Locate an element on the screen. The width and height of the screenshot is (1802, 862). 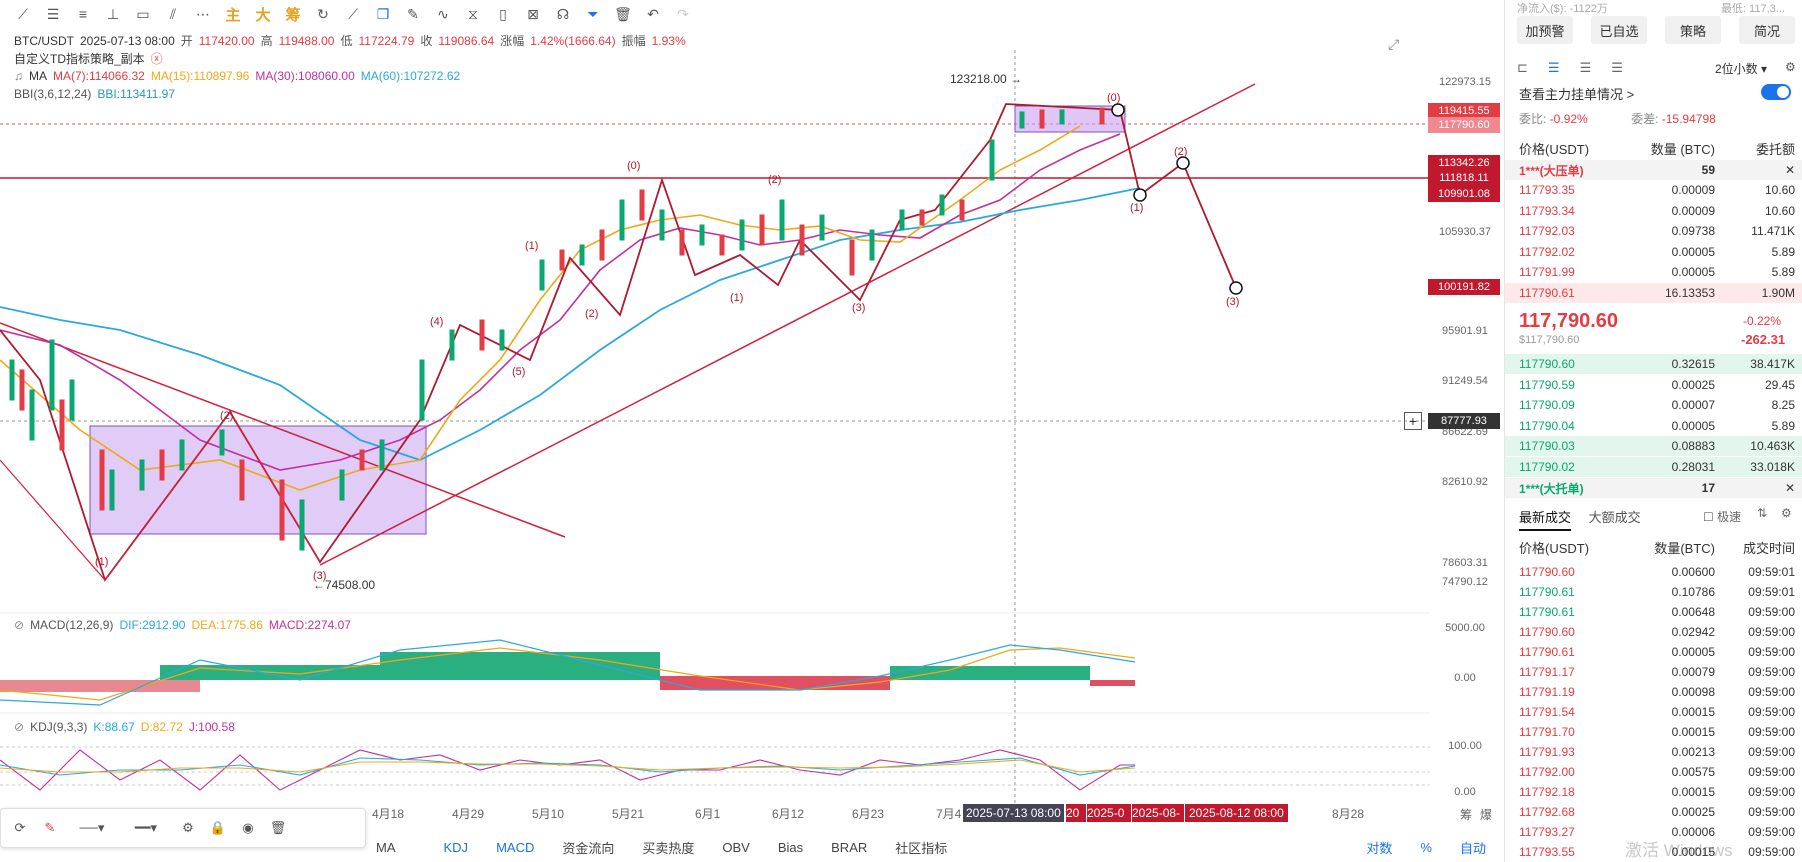
order-toggle is located at coordinates (1776, 92).